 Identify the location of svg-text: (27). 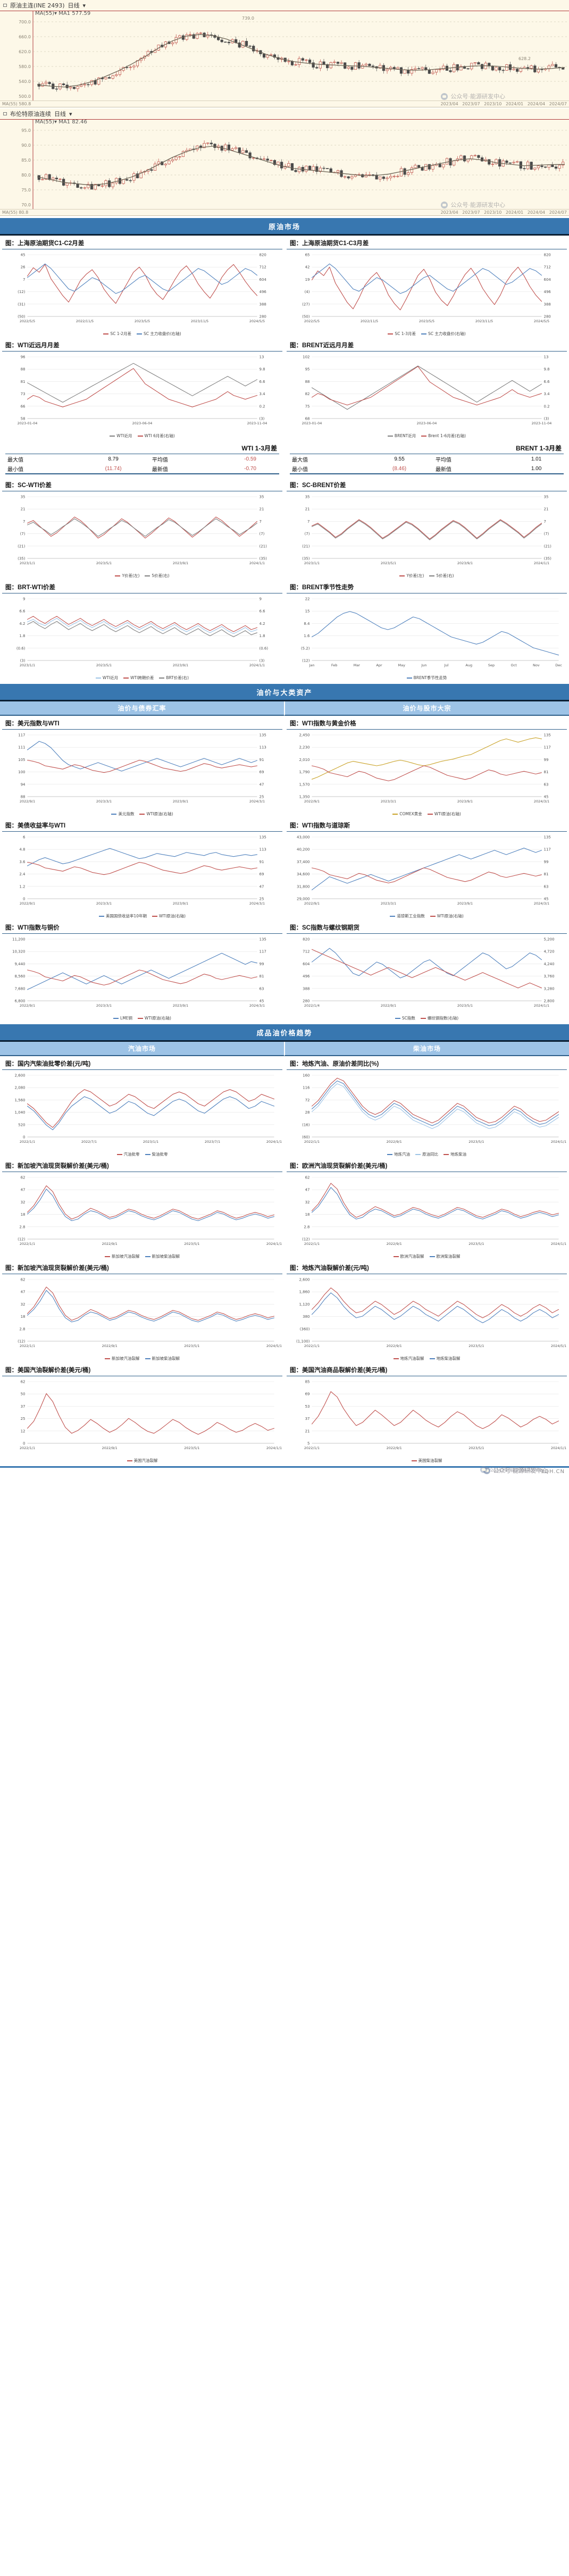
(306, 304).